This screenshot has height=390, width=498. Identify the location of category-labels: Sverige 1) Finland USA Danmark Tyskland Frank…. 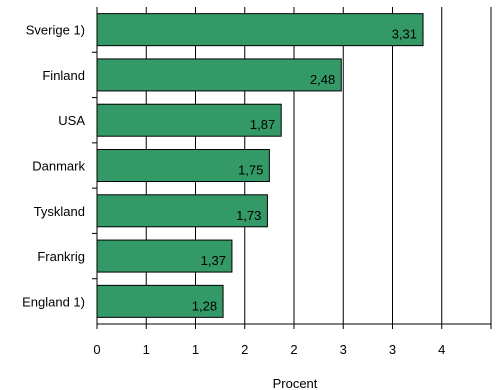
(53, 166).